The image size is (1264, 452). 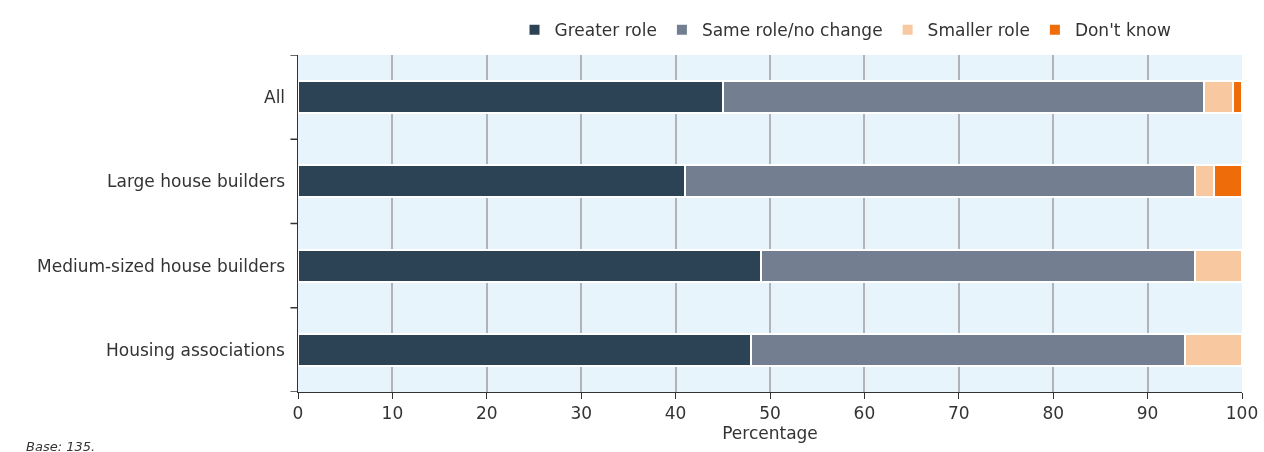 I want to click on x-tick-label: 100, so click(x=1242, y=413).